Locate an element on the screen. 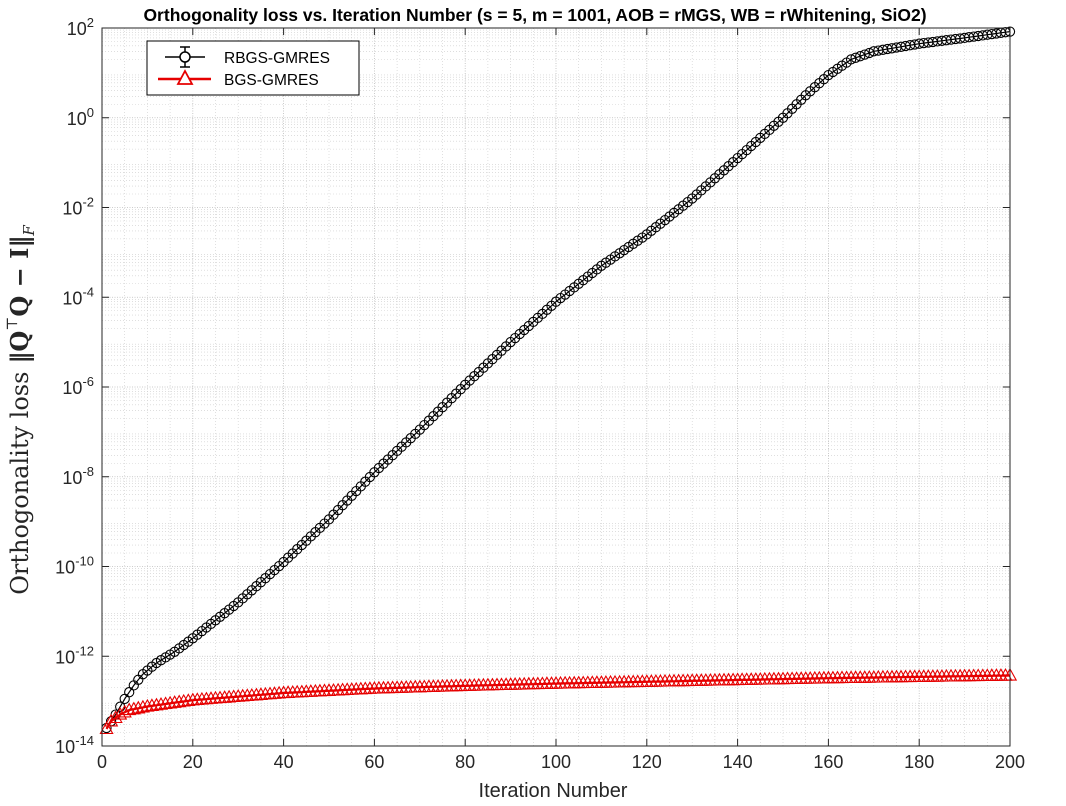  x-tick-label: 0 is located at coordinates (102, 762).